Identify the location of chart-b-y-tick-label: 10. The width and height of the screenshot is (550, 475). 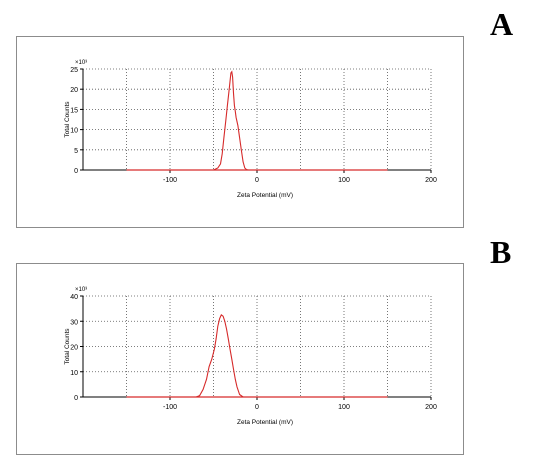
(74, 373).